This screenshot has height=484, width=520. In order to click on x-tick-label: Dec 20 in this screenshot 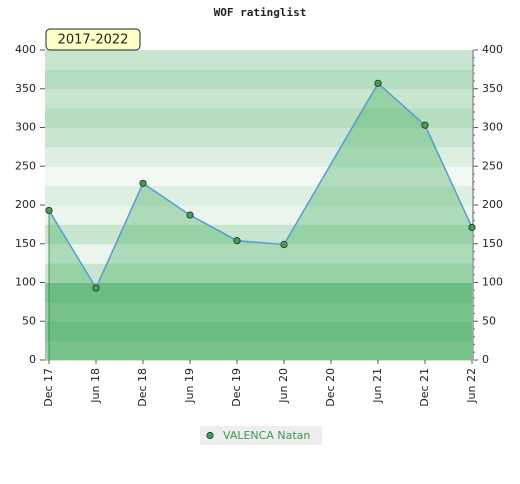, I will do `click(330, 387)`.